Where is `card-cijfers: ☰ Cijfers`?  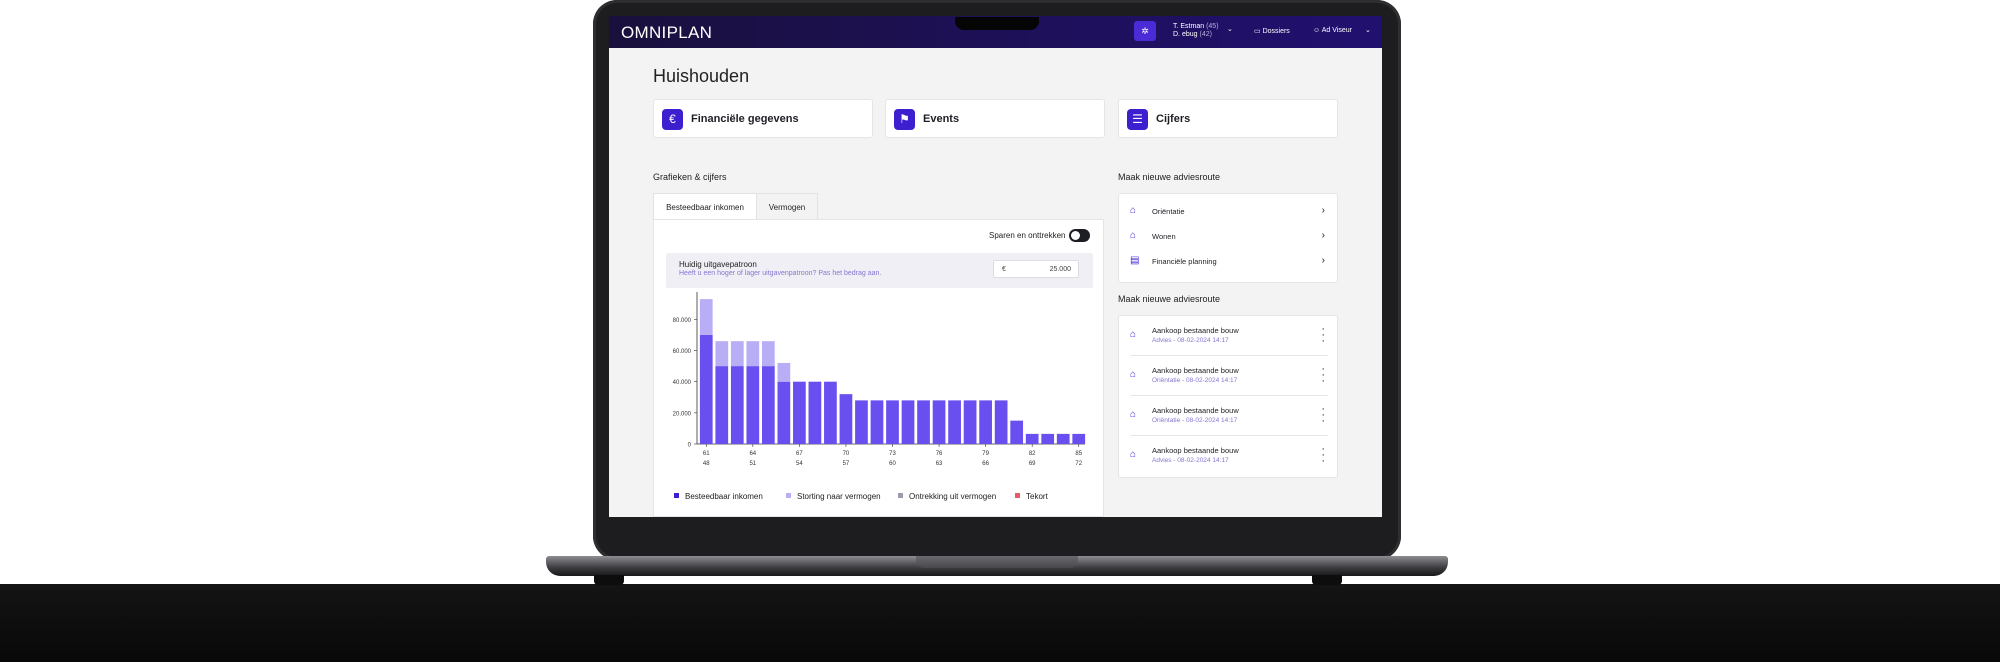
card-cijfers: ☰ Cijfers is located at coordinates (1228, 118).